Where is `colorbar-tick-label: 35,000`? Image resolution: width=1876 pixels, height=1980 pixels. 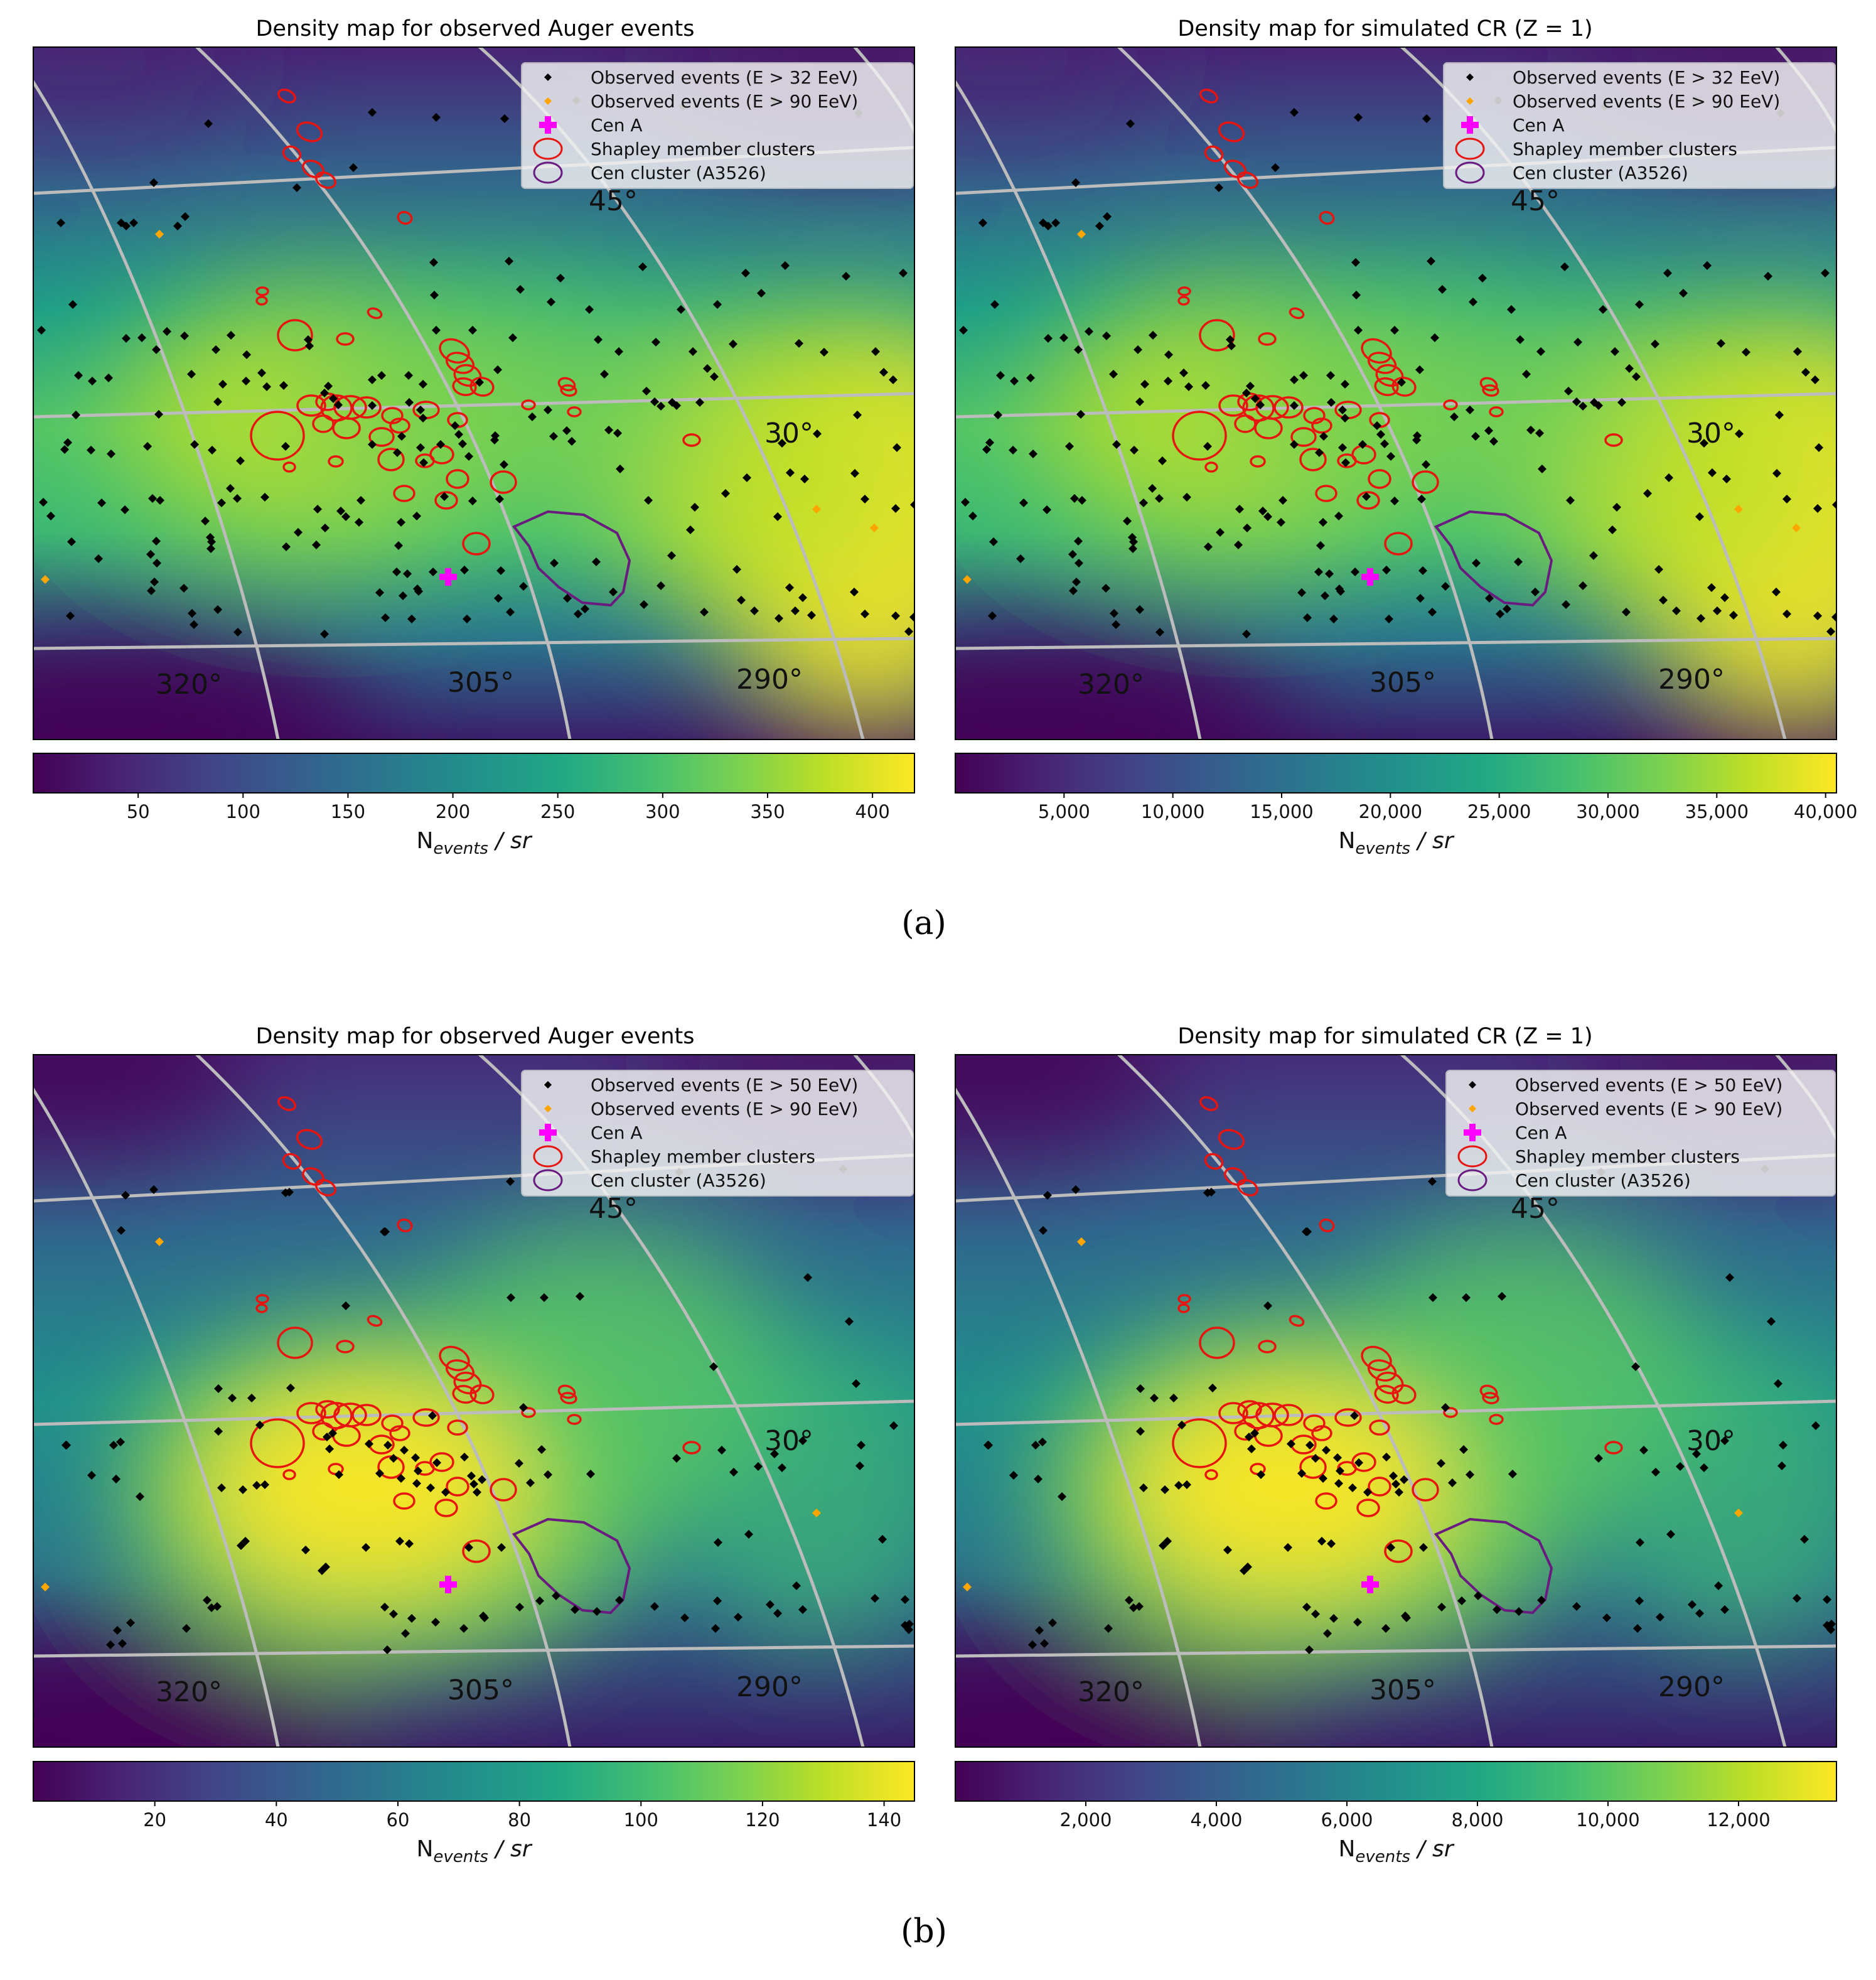
colorbar-tick-label: 35,000 is located at coordinates (1717, 811).